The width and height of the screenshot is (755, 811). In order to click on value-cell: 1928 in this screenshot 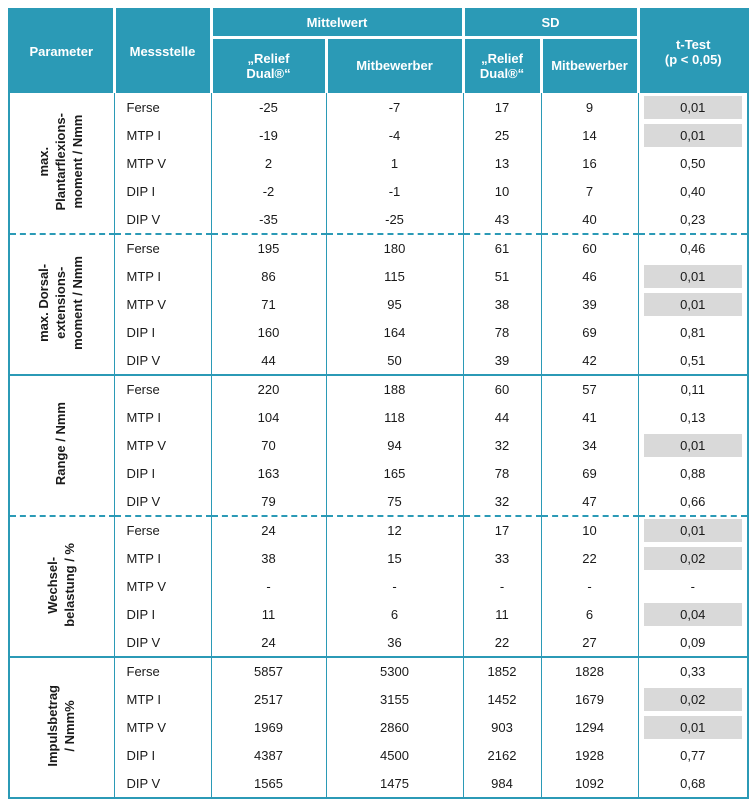, I will do `click(590, 755)`.